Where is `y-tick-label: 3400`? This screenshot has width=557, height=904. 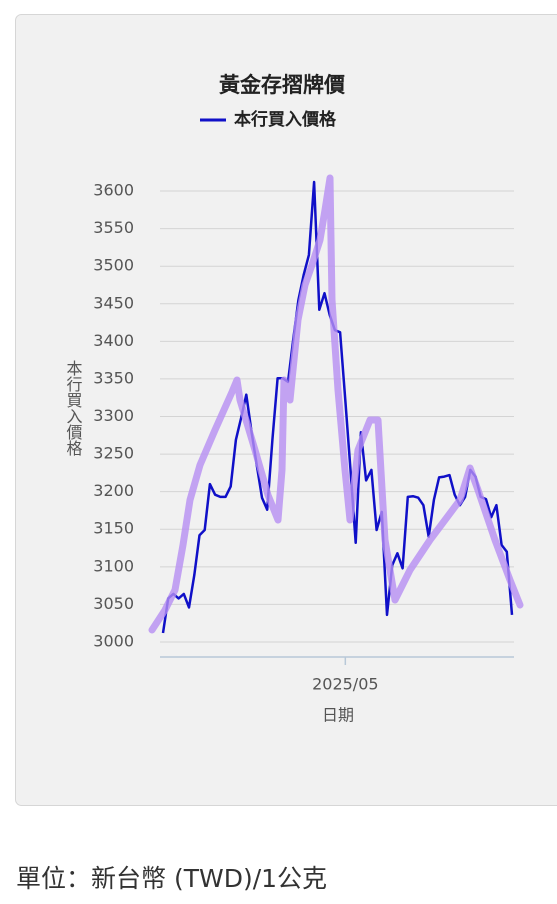
y-tick-label: 3400 is located at coordinates (113, 340).